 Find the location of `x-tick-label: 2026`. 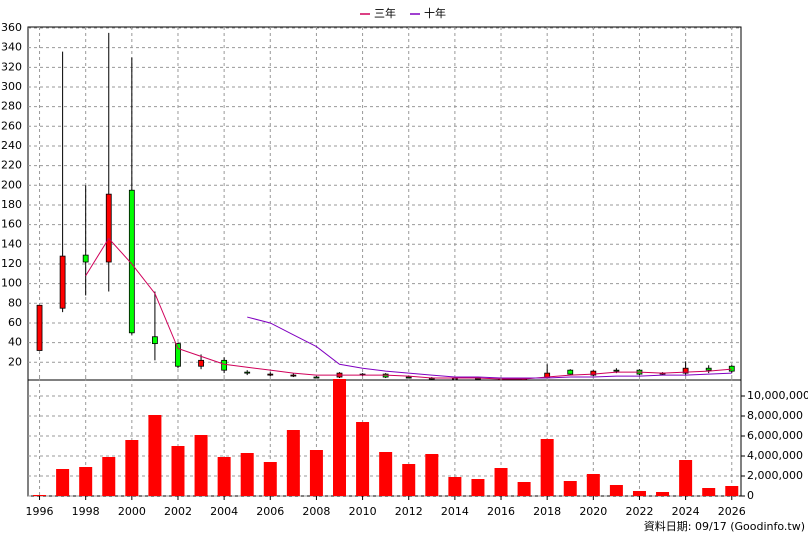

x-tick-label: 2026 is located at coordinates (732, 511).